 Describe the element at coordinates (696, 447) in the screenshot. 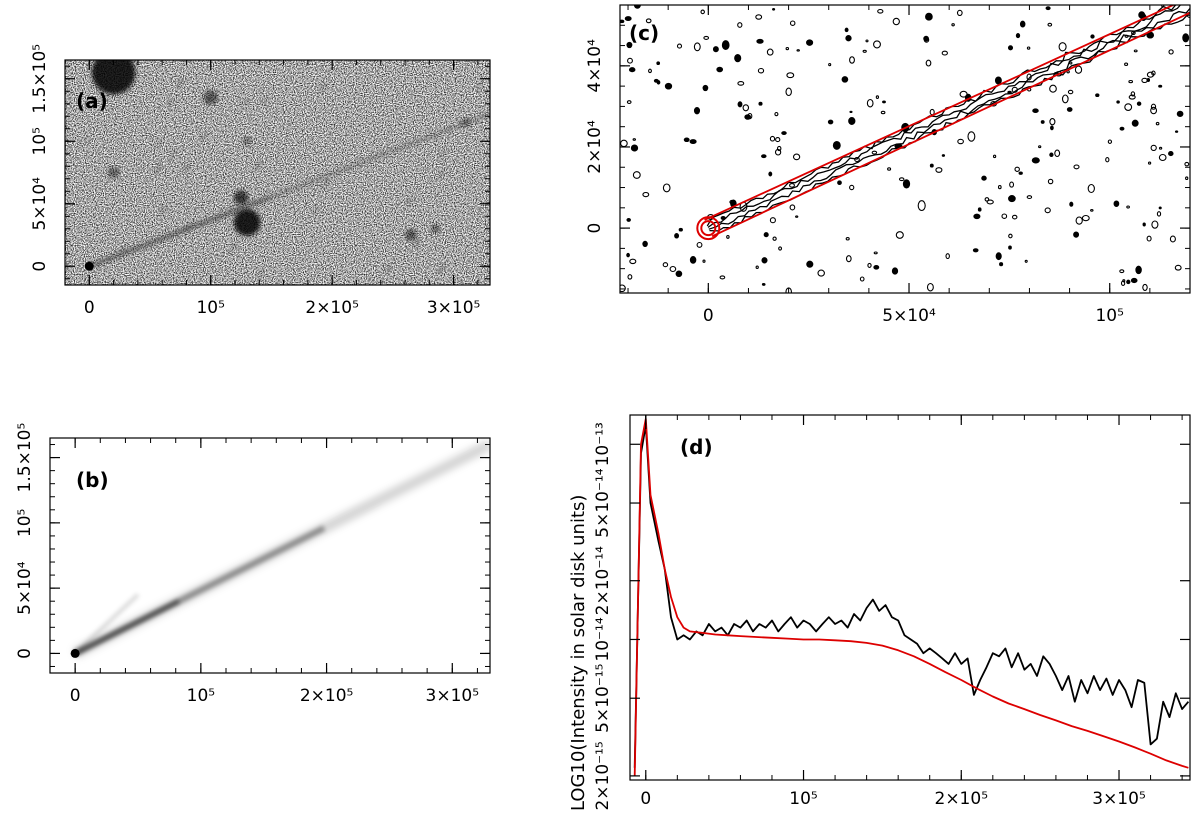

I see `panel-d-label: (d)` at that location.